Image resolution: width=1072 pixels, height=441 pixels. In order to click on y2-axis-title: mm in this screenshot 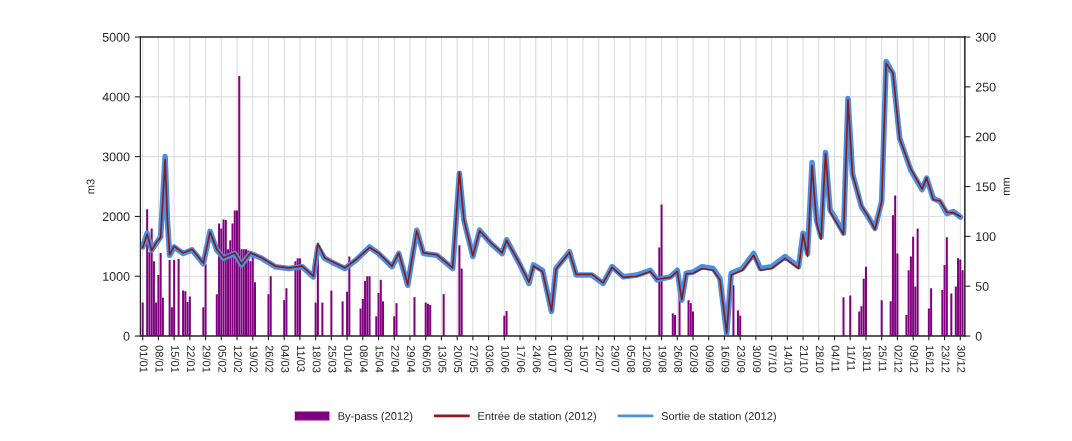, I will do `click(1006, 187)`.